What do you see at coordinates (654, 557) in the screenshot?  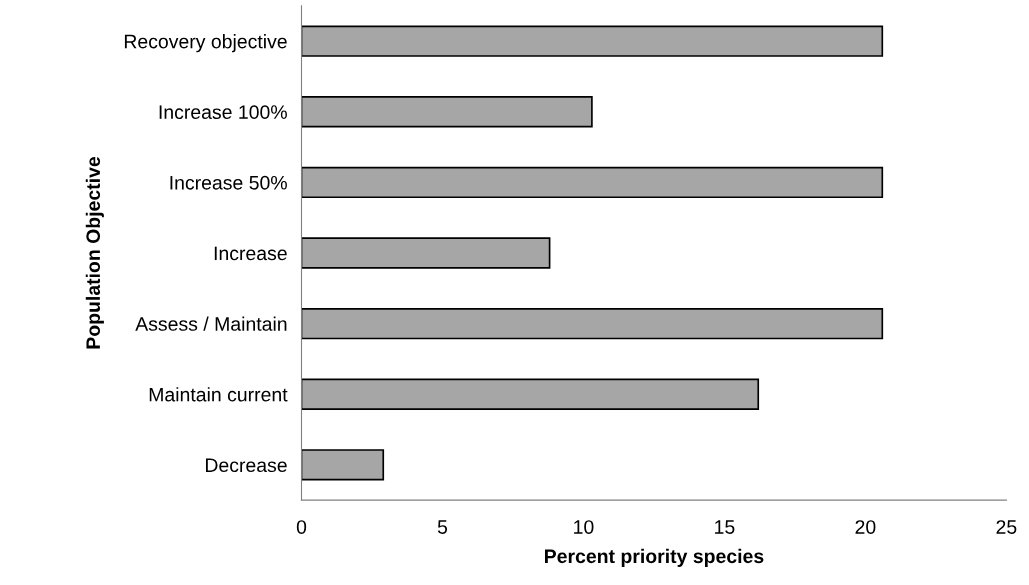 I see `x-axis-title: Percent priority species` at bounding box center [654, 557].